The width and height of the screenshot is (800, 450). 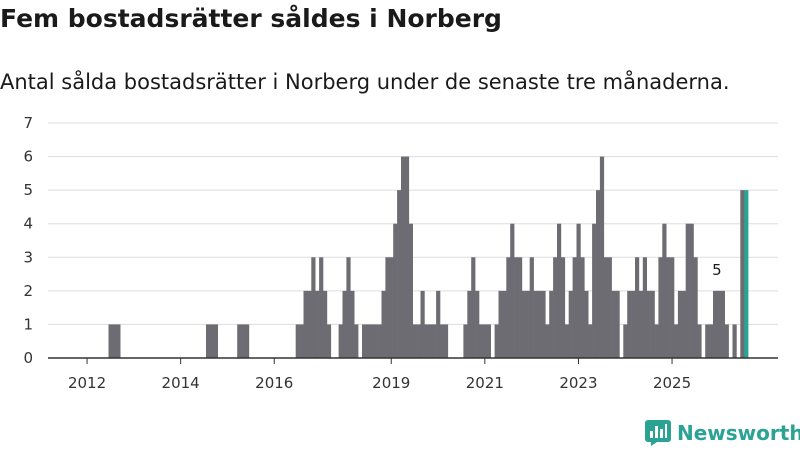 I want to click on newsworthy-logo: Newsworthy, so click(x=722, y=433).